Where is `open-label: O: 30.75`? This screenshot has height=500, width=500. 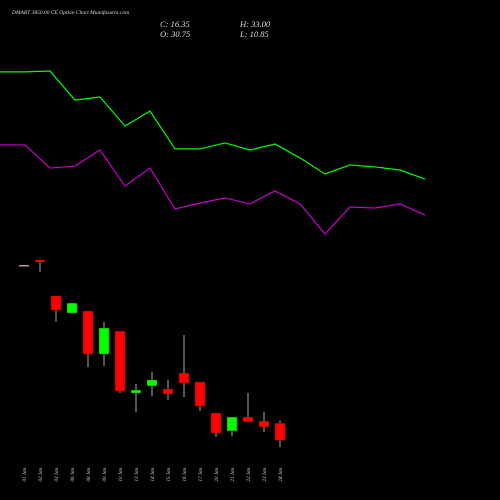
open-label: O: 30.75 is located at coordinates (175, 34).